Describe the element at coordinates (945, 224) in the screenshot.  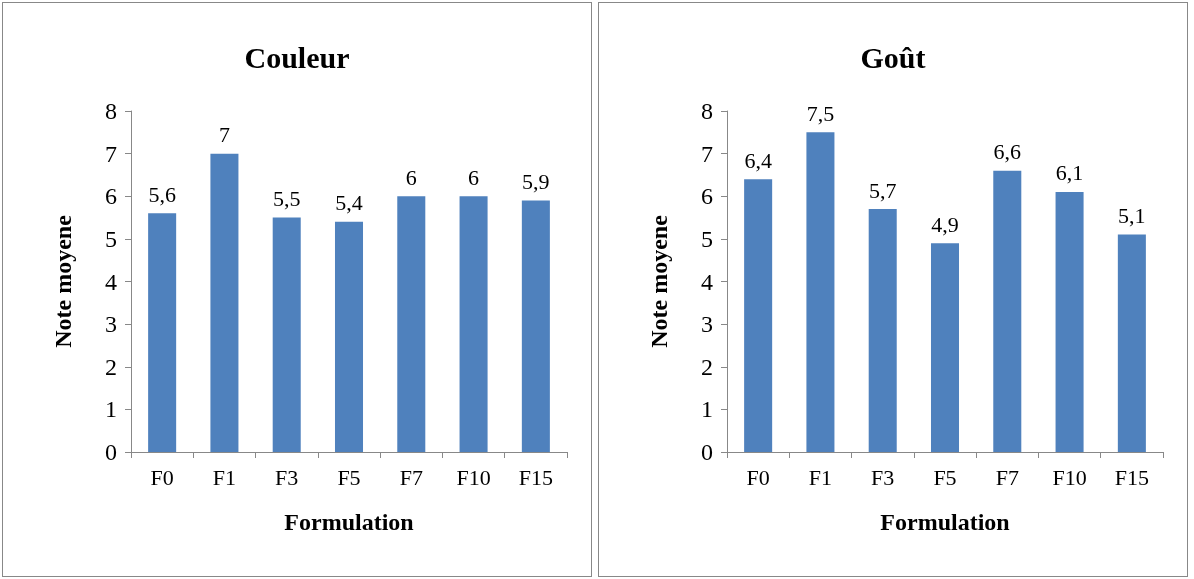
I see `data-label: 4,9` at that location.